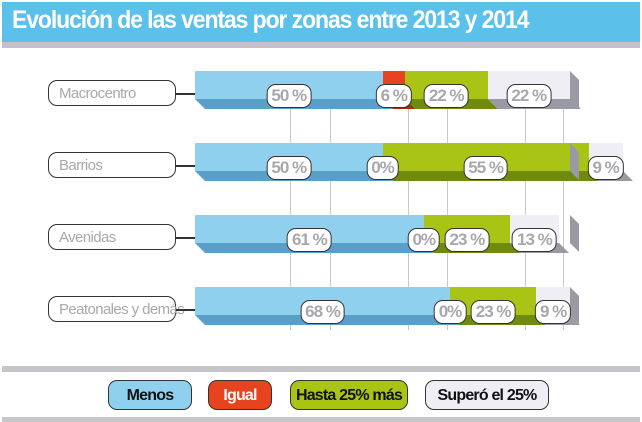  I want to click on data-label: 55 %, so click(485, 168).